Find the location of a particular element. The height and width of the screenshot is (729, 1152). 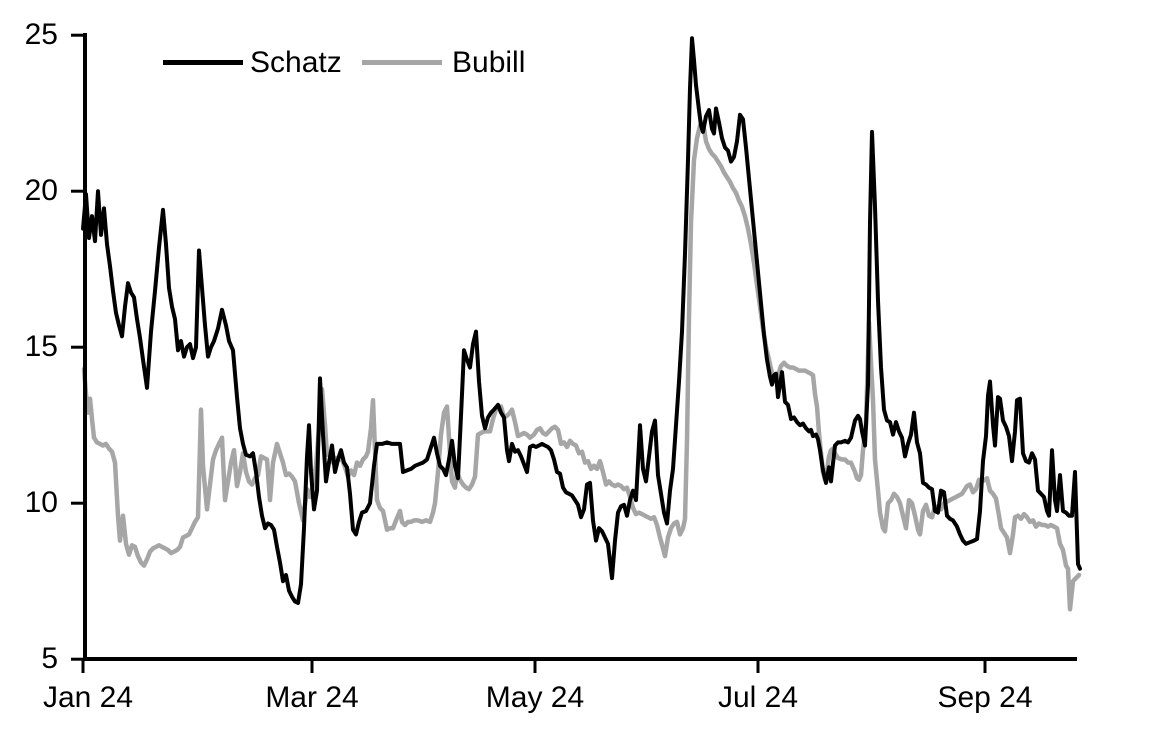

y-axis-label-20: 20 is located at coordinates (41, 190).